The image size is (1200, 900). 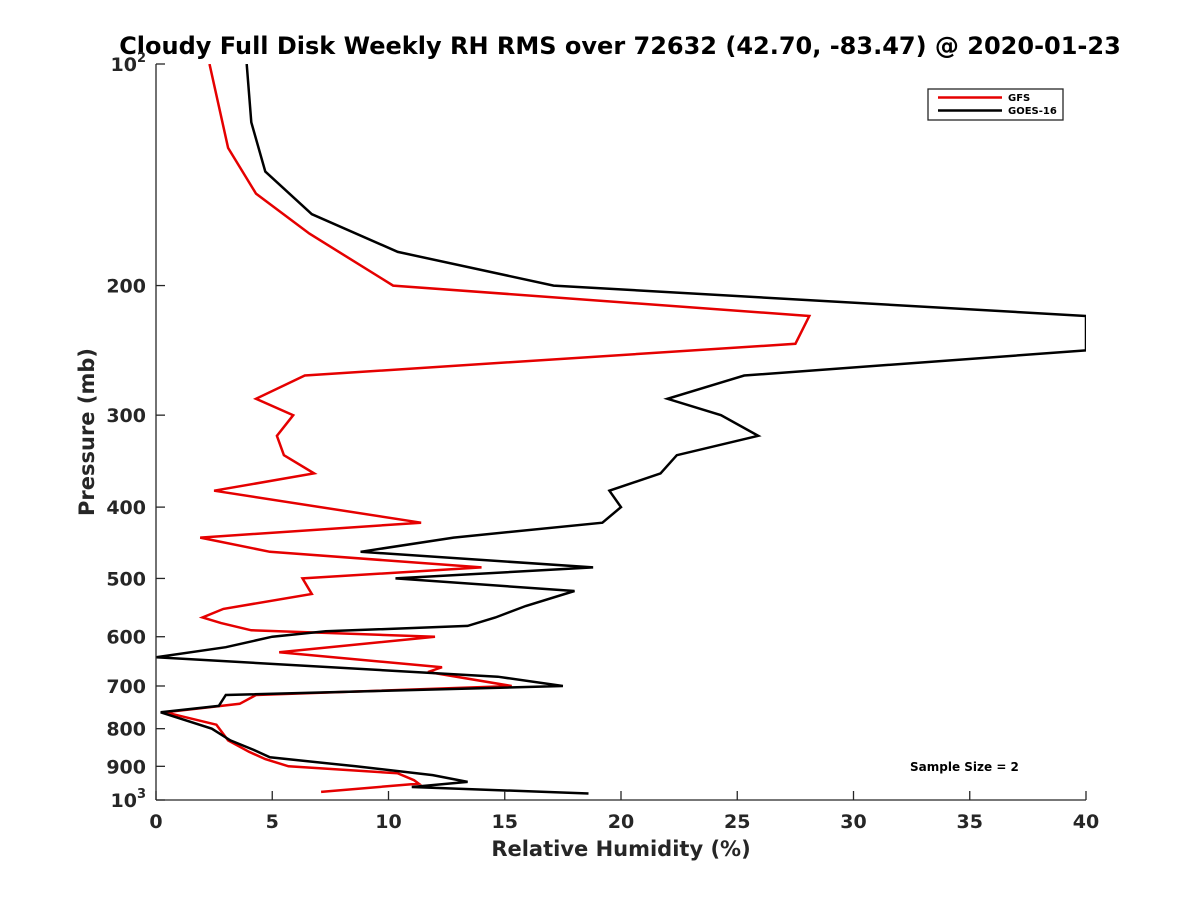 What do you see at coordinates (126, 579) in the screenshot?
I see `y-tick-label: 500` at bounding box center [126, 579].